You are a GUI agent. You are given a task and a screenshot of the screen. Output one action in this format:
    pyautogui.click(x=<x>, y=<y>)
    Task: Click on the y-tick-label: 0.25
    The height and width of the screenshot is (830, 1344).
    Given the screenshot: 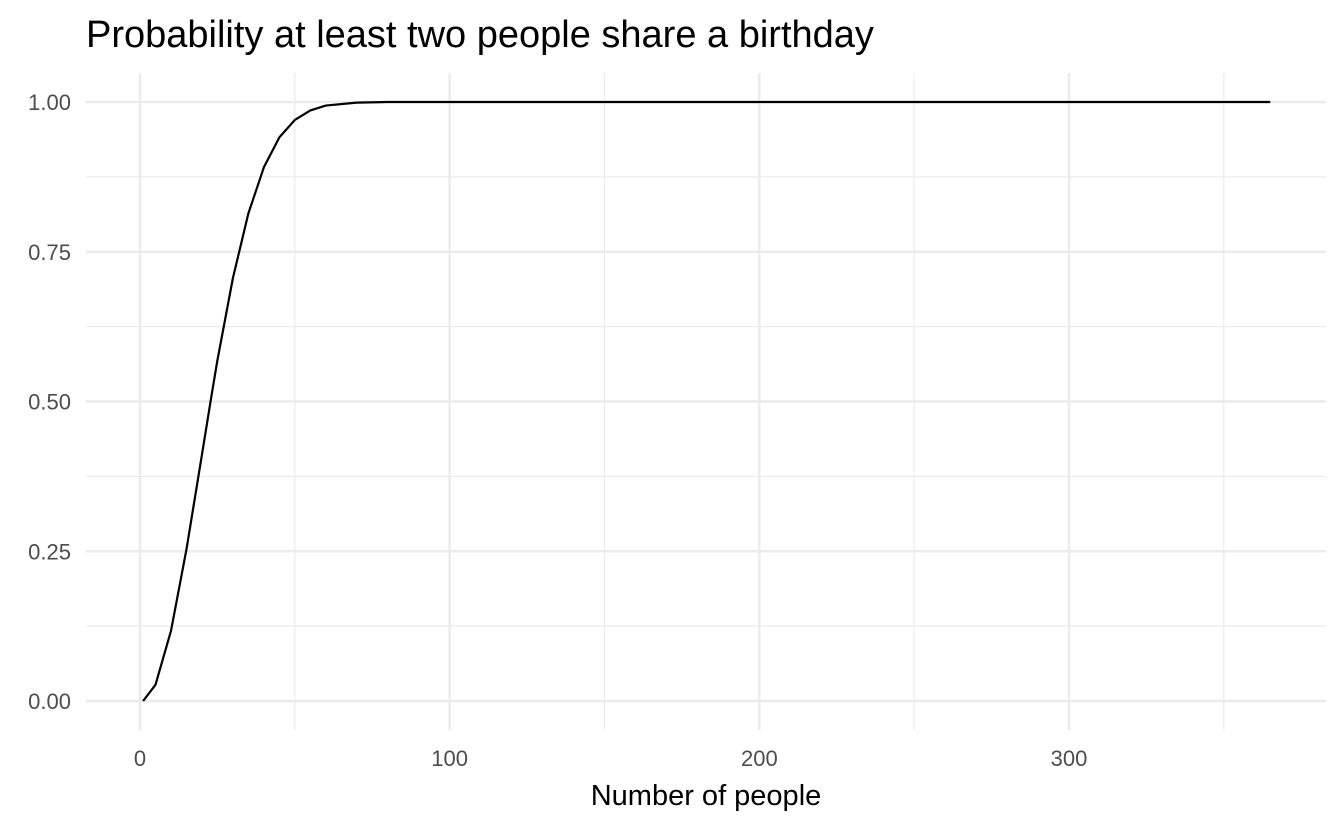 What is the action you would take?
    pyautogui.click(x=49, y=551)
    